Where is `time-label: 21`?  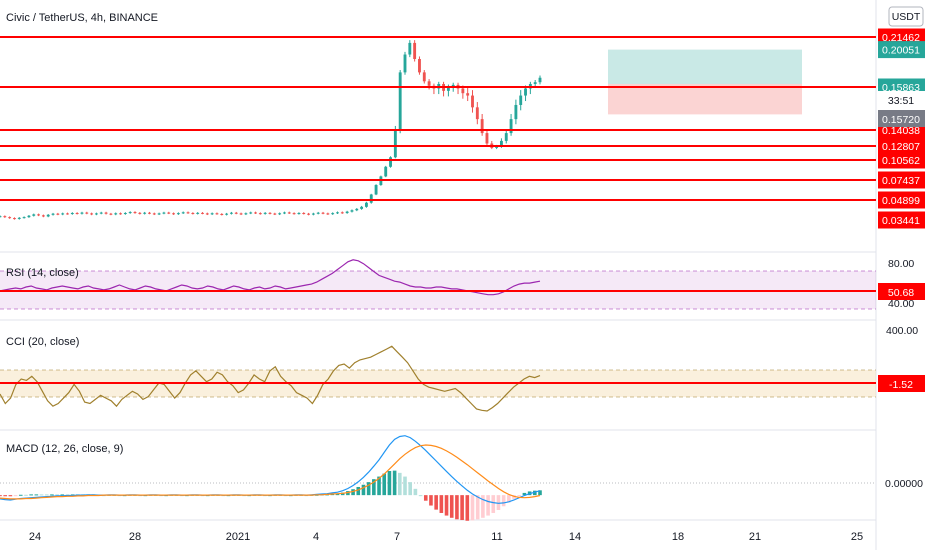
time-label: 21 is located at coordinates (755, 537).